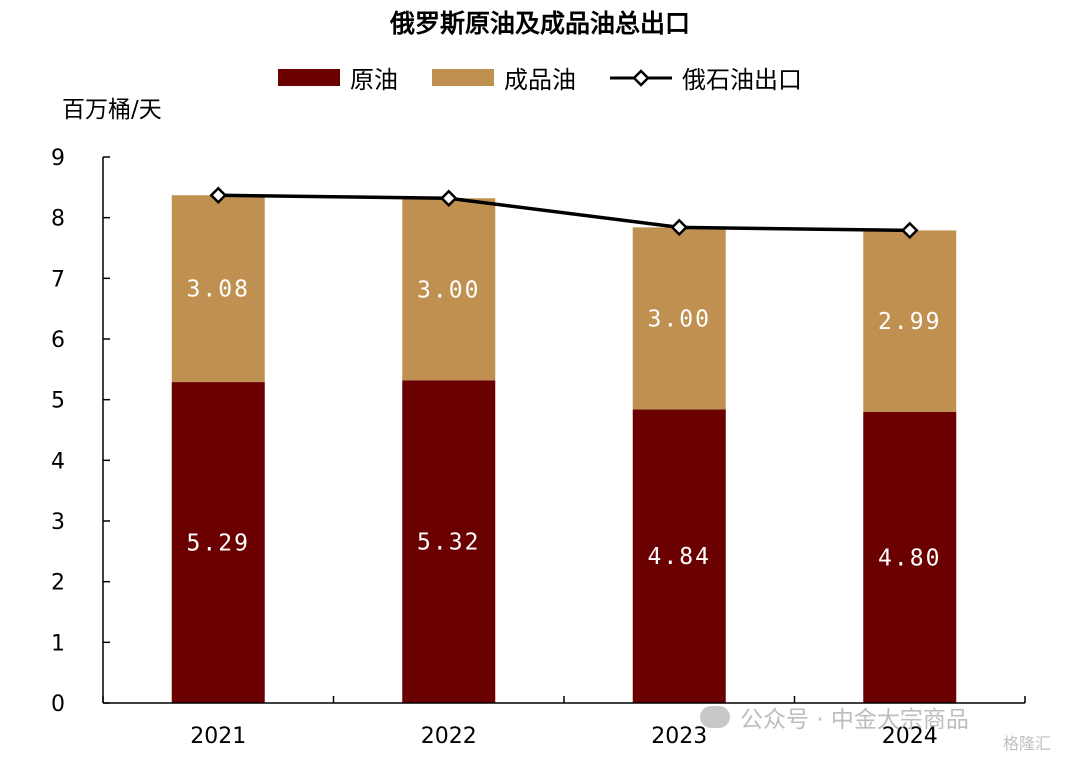 The width and height of the screenshot is (1080, 757). Describe the element at coordinates (58, 643) in the screenshot. I see `y-tick-label: 1` at that location.